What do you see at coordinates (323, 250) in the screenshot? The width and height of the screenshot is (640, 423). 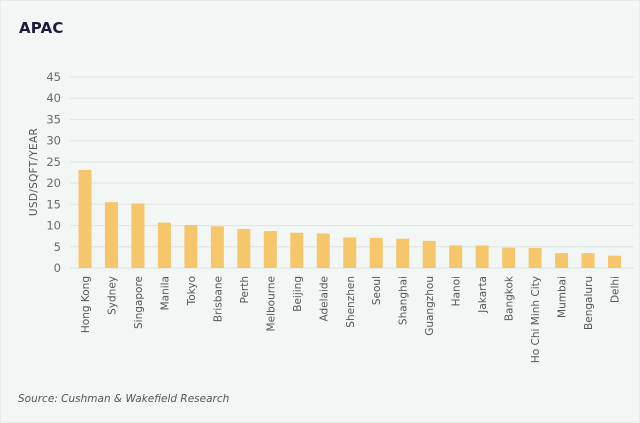 I see `bar-adelaide` at bounding box center [323, 250].